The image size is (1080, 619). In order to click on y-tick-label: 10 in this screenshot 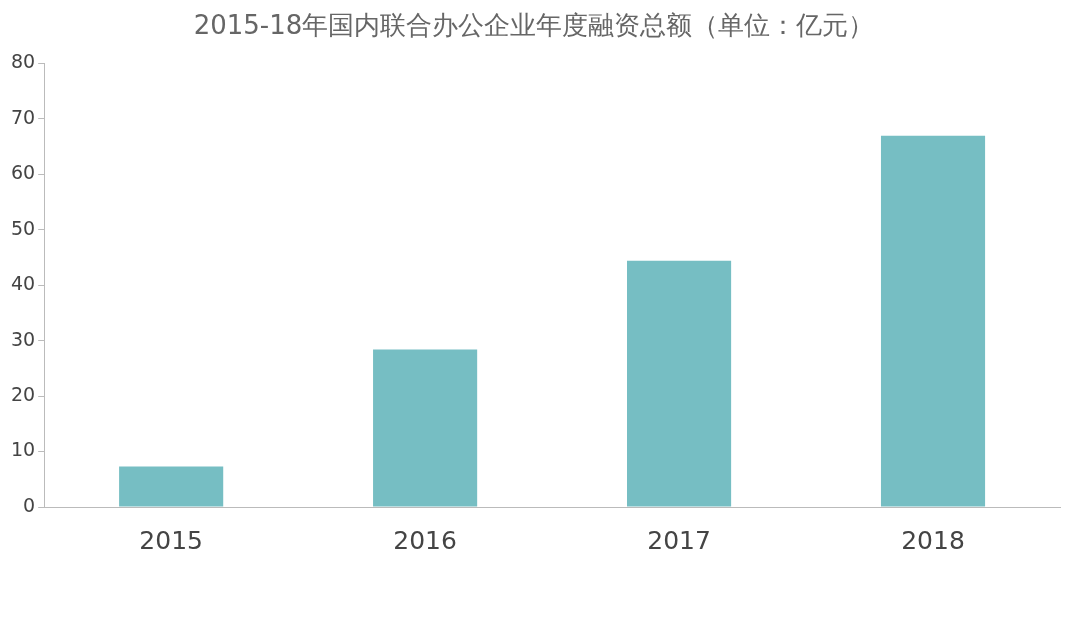, I will do `click(23, 449)`.